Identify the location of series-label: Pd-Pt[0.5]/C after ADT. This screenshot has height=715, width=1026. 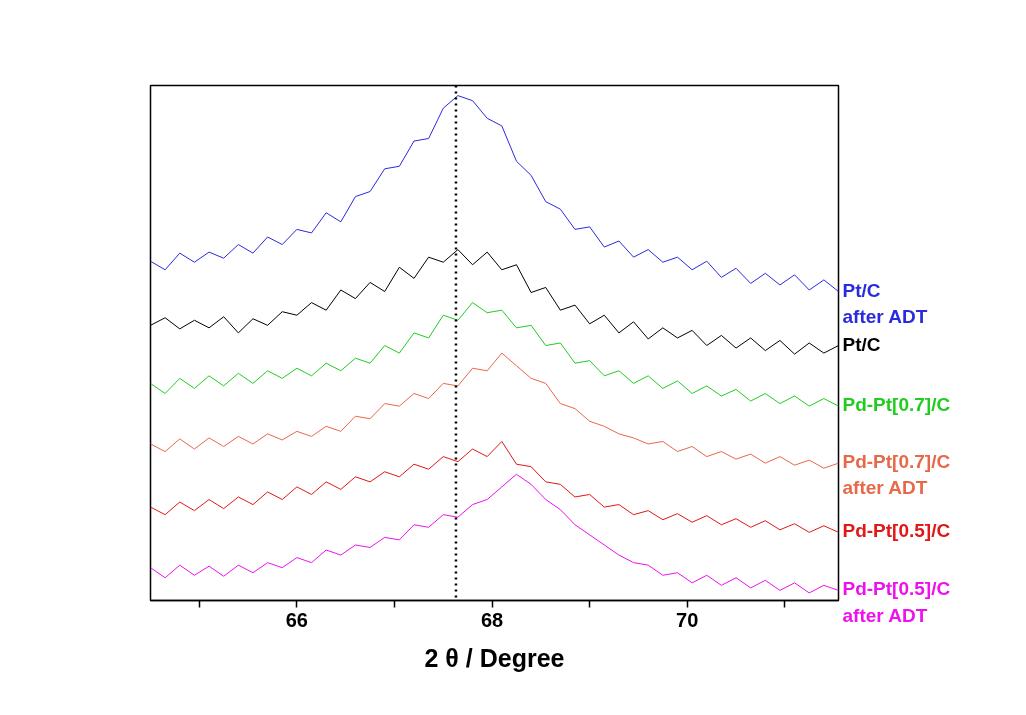
(896, 602).